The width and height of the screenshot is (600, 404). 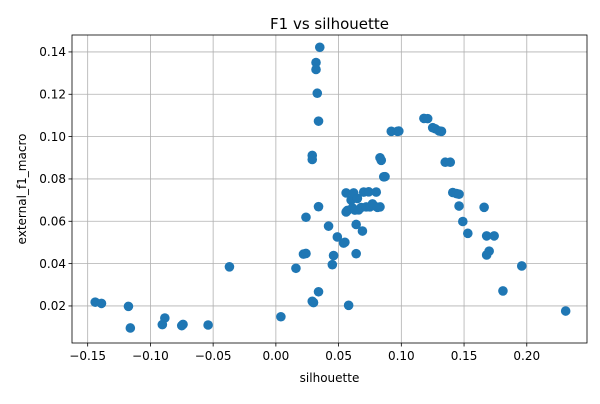 What do you see at coordinates (52, 179) in the screenshot?
I see `y-tick-label: 0.08` at bounding box center [52, 179].